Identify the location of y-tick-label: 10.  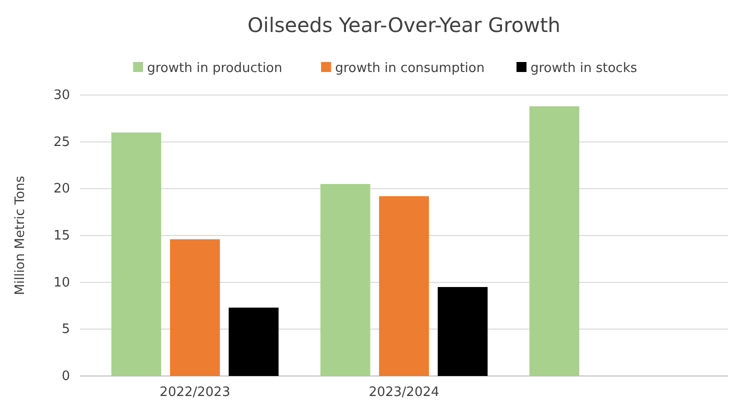
(61, 282).